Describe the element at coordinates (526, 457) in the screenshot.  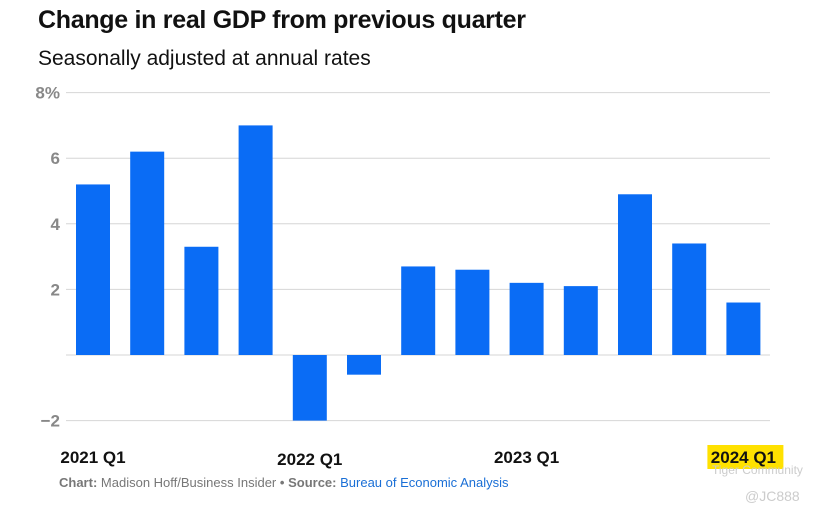
I see `x-tick-label: 2023 Q1` at that location.